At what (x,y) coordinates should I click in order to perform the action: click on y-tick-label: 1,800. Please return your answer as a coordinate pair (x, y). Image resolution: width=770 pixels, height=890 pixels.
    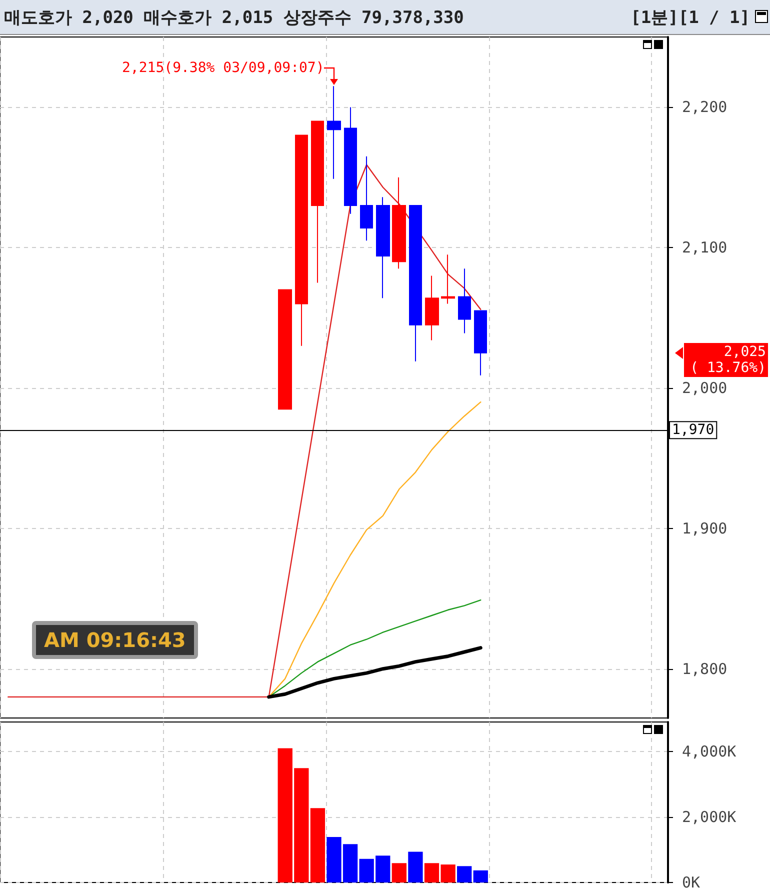
    Looking at the image, I should click on (705, 669).